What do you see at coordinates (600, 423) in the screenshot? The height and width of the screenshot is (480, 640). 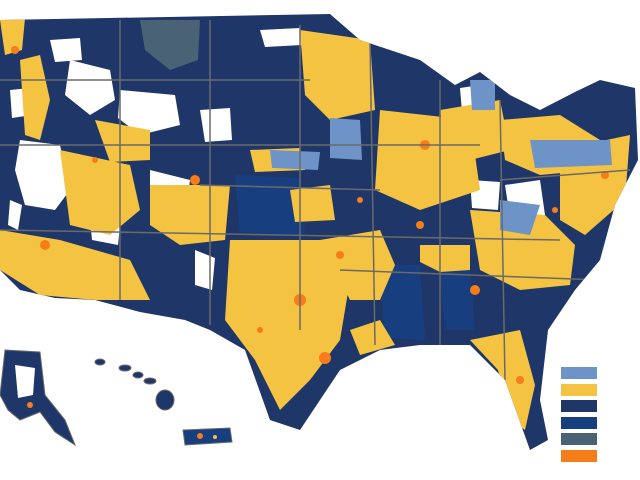 I see `legend-item-roaming-navy: Roaming` at bounding box center [600, 423].